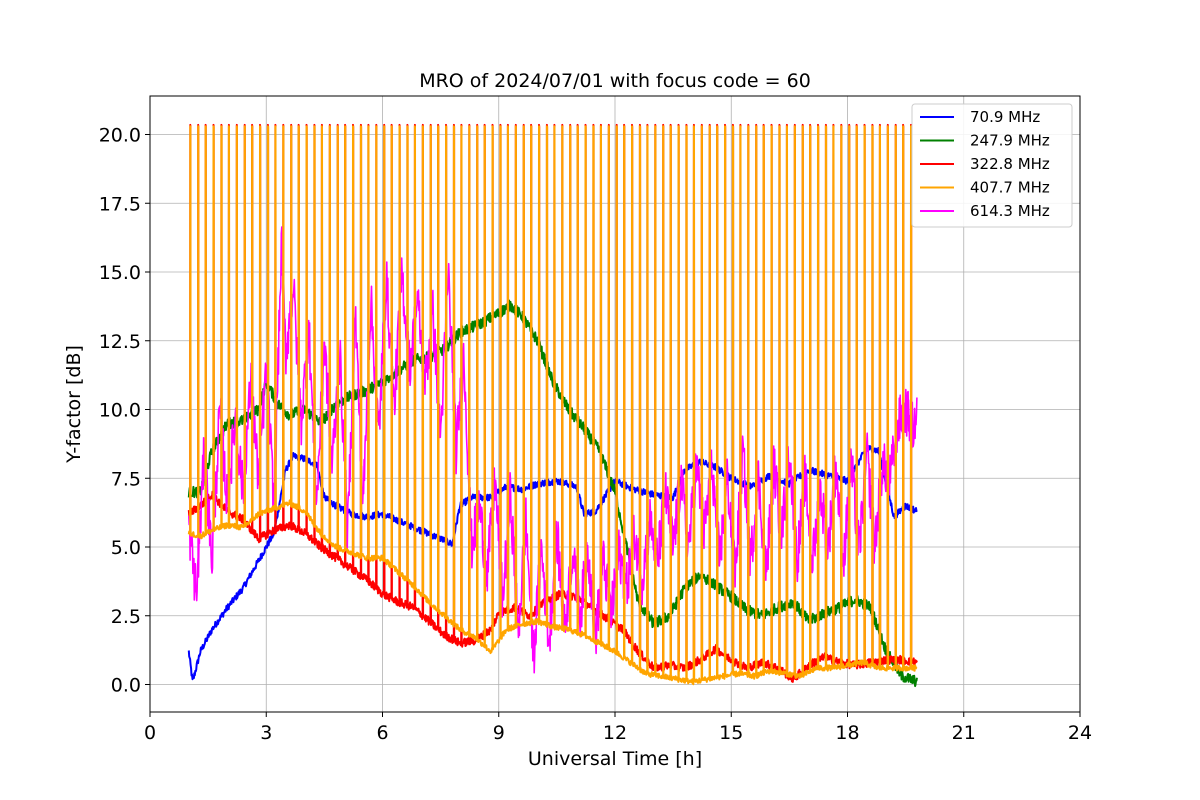 The image size is (1200, 800). I want to click on legend-label: 614.3 MHz, so click(1010, 211).